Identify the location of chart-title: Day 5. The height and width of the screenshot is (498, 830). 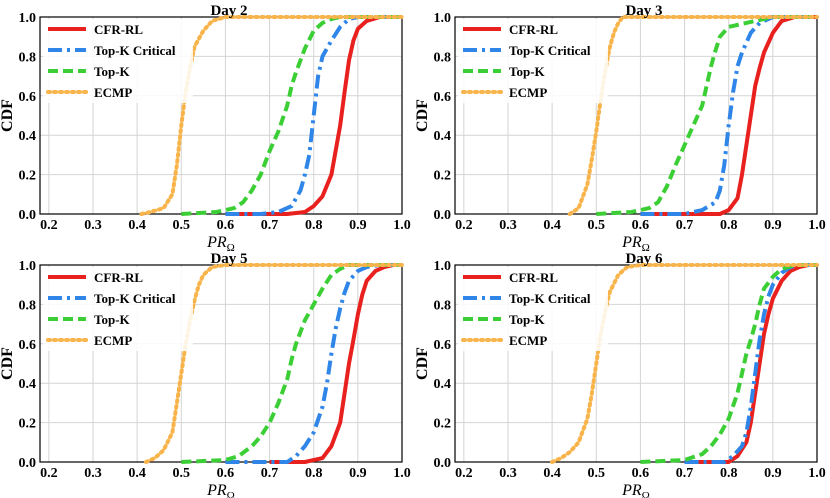
(228, 259).